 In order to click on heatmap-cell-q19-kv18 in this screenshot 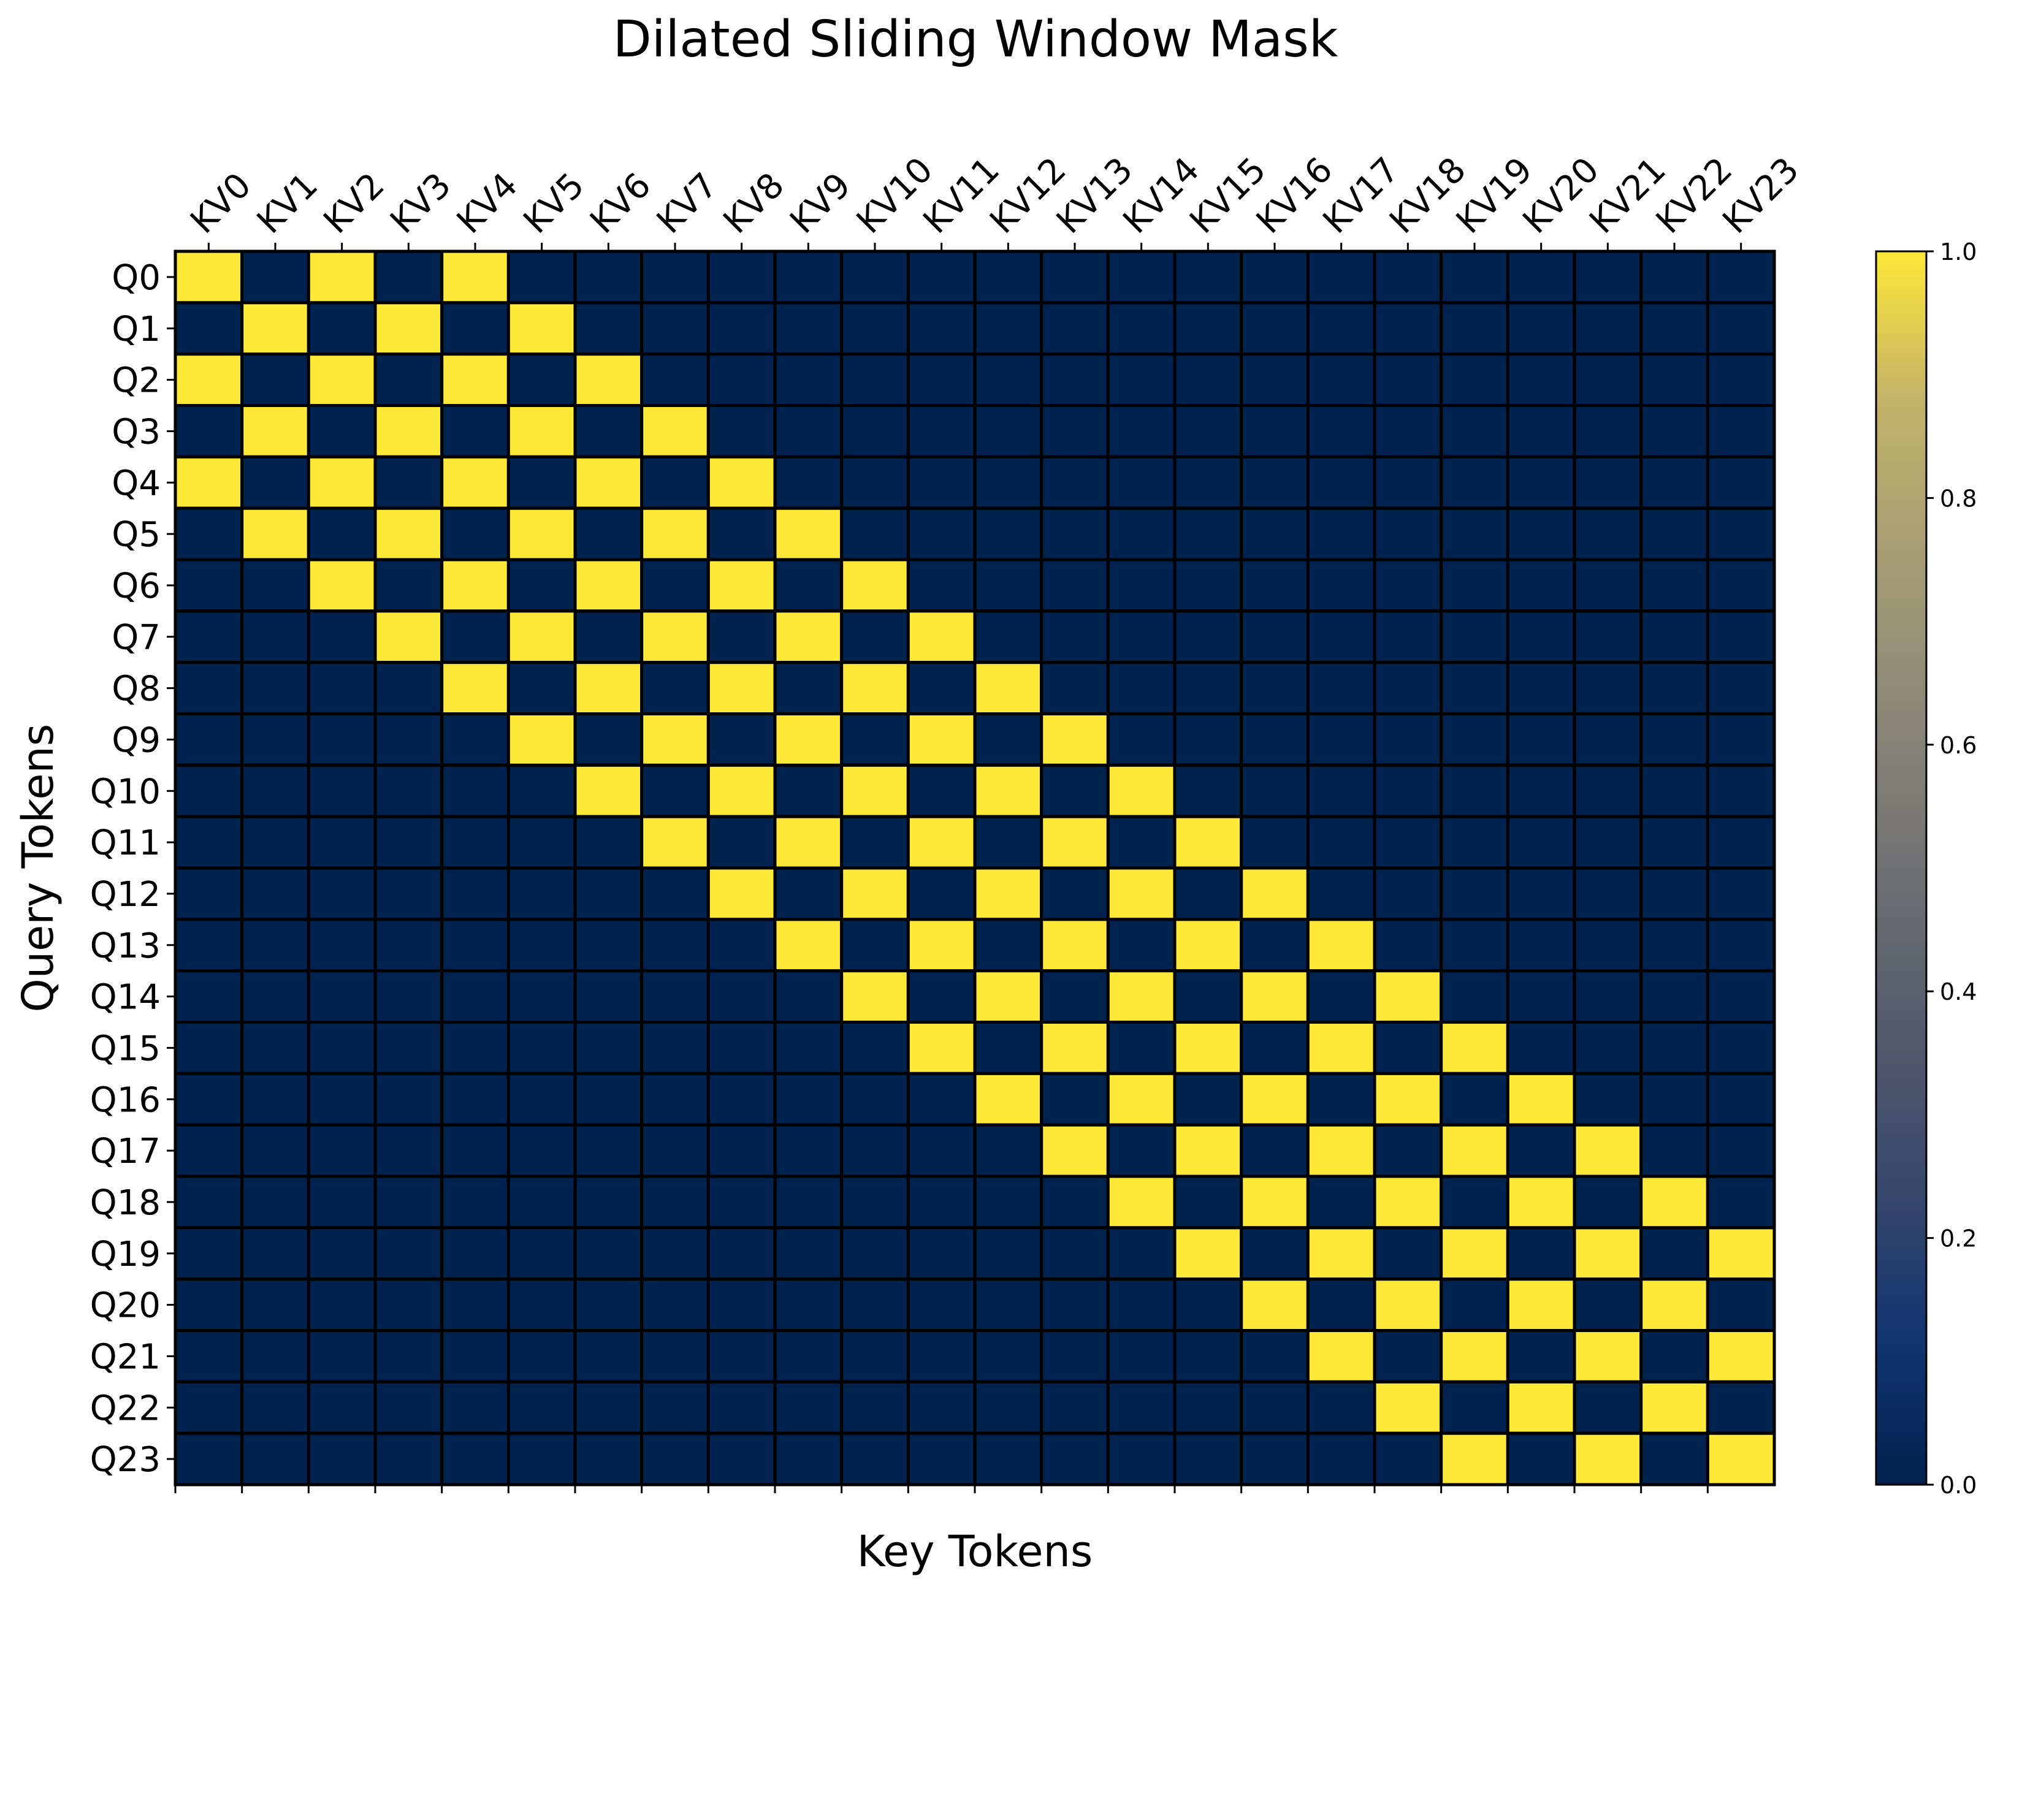, I will do `click(1408, 1253)`.